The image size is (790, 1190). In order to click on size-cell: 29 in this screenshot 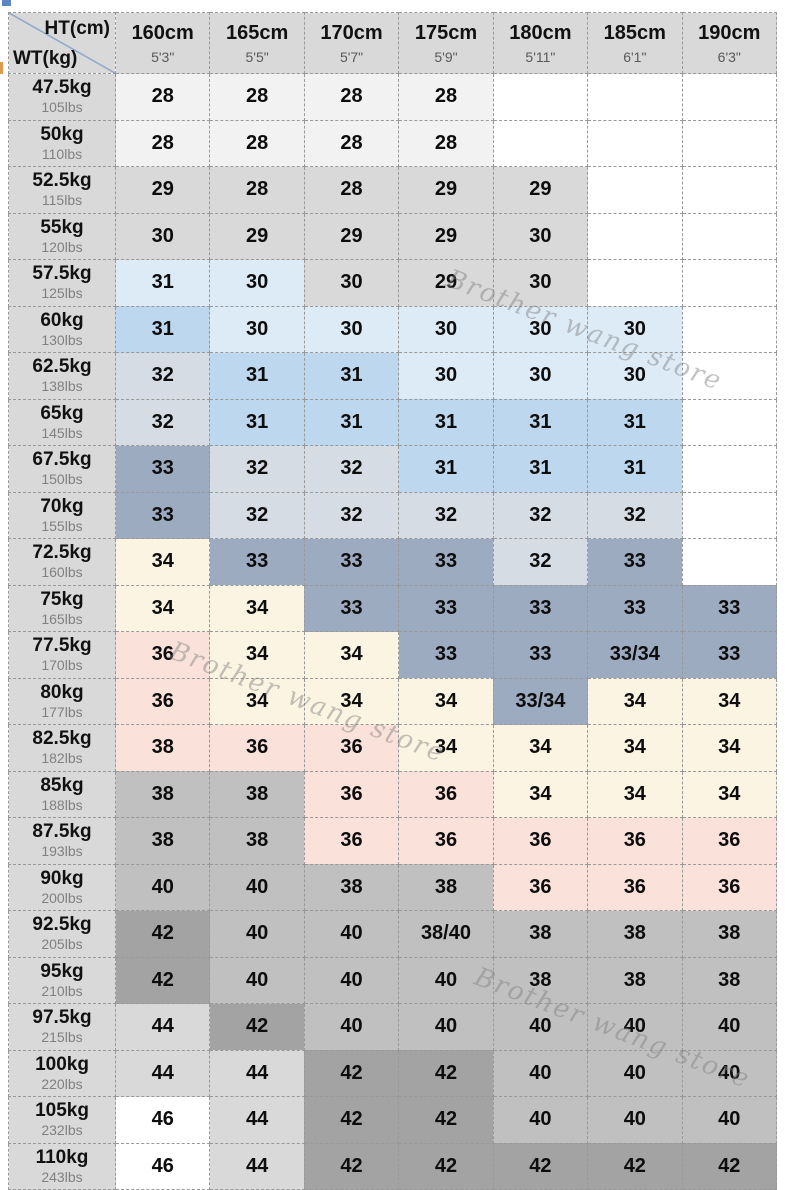, I will do `click(540, 190)`.